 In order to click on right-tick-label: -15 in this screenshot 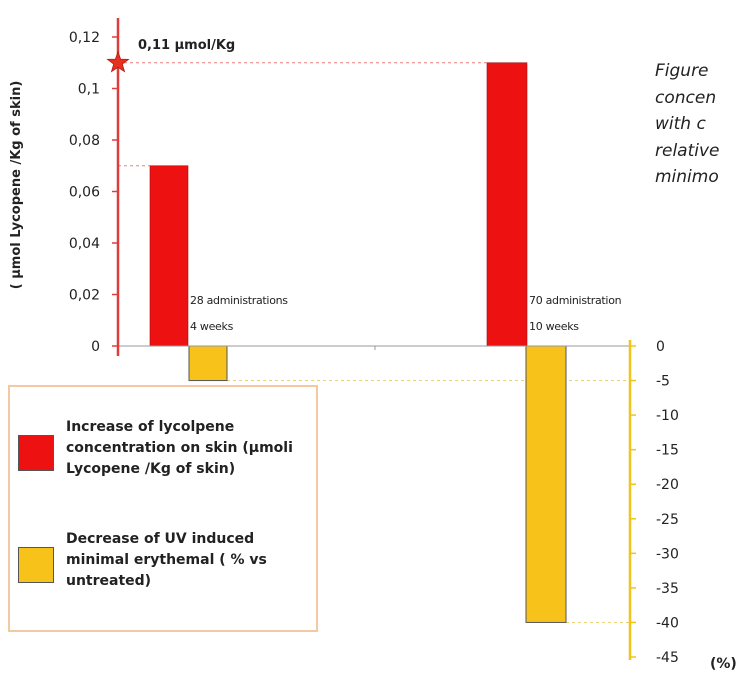, I will do `click(667, 451)`.